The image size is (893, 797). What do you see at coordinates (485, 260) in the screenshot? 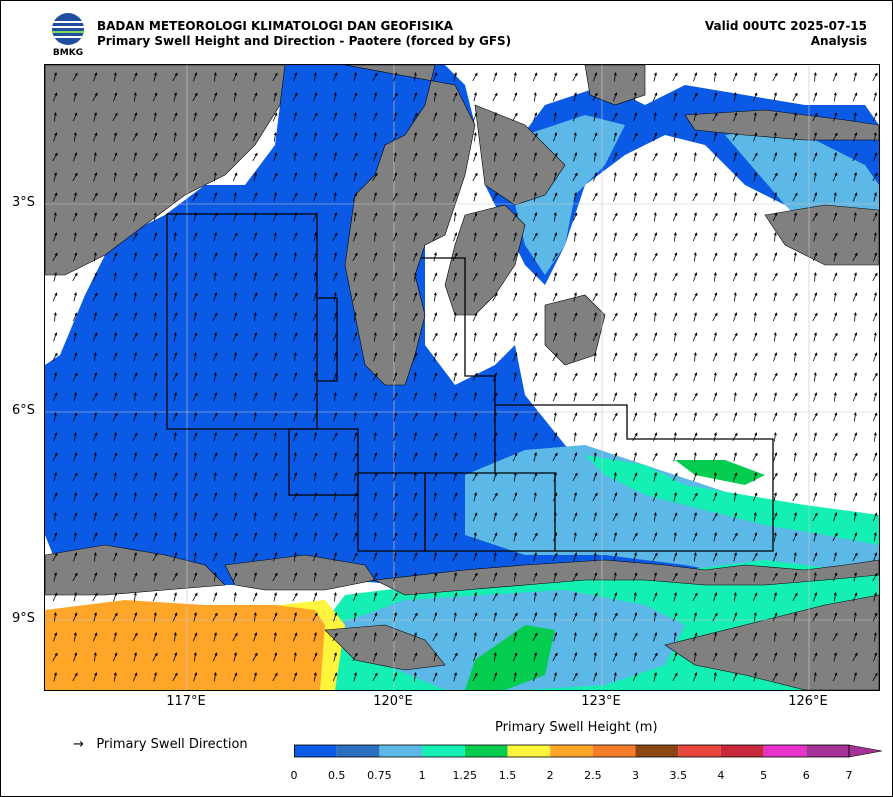
I see `land-sulawesi-southeast` at bounding box center [485, 260].